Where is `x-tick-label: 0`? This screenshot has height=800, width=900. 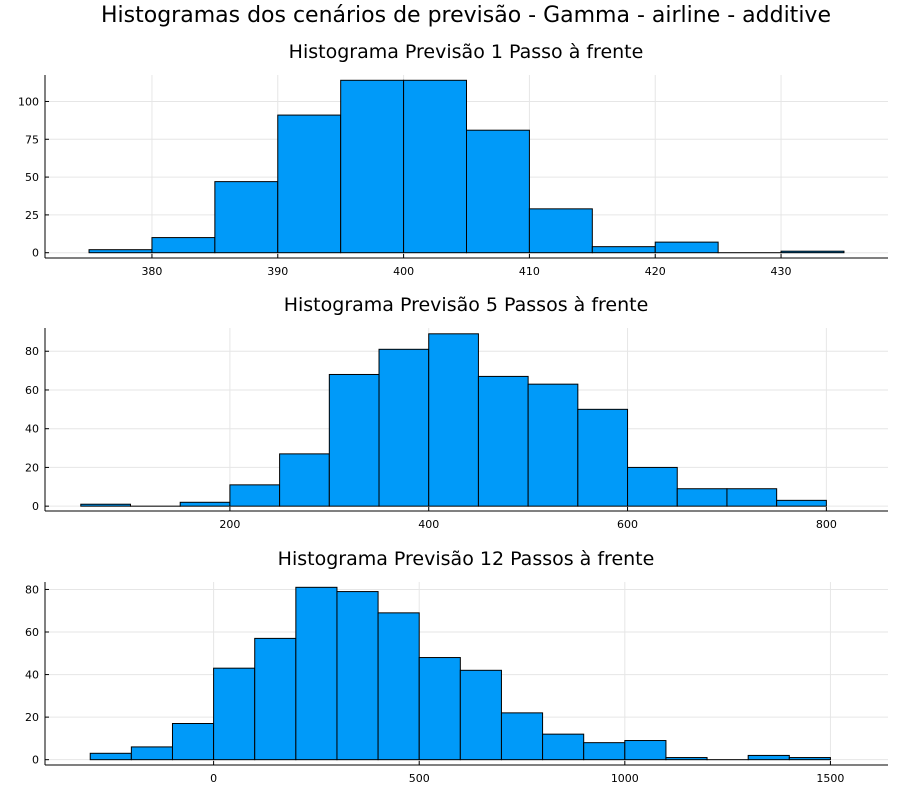
x-tick-label: 0 is located at coordinates (213, 778).